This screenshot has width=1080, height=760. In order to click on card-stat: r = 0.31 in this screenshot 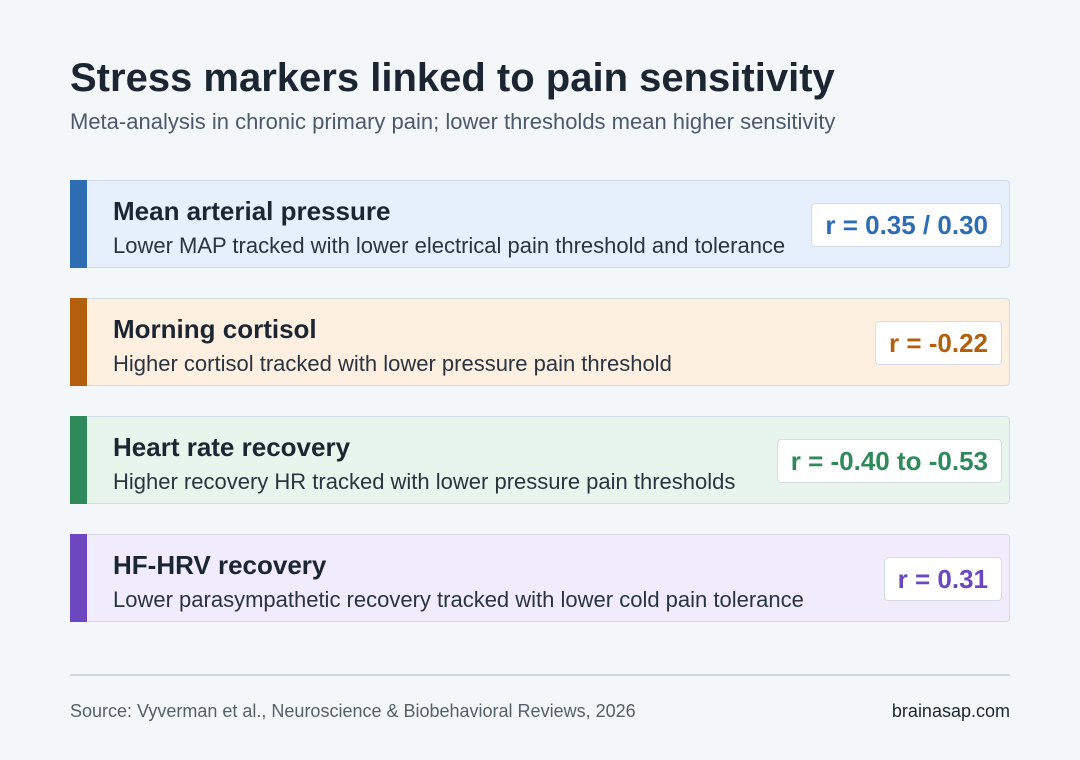, I will do `click(942, 579)`.